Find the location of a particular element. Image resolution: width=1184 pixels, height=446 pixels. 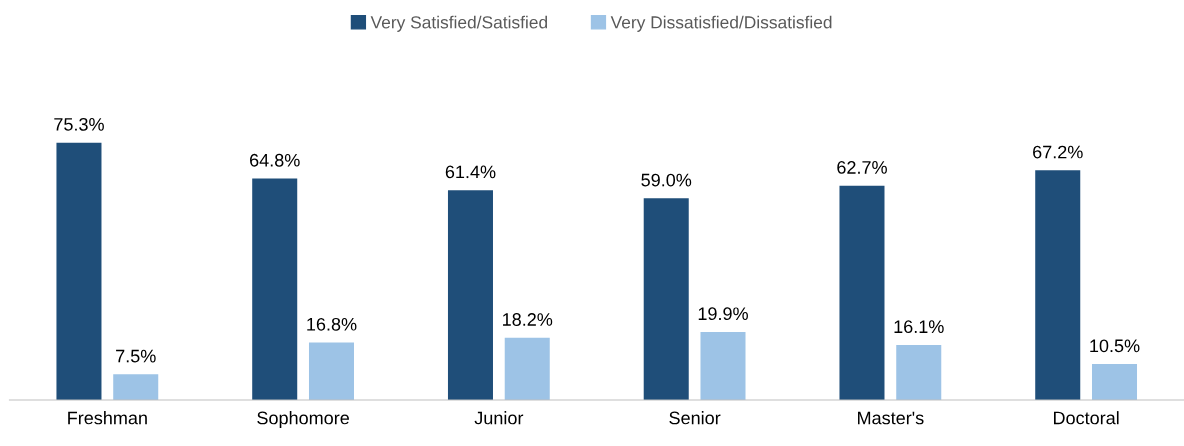

data-label: 61.4% is located at coordinates (470, 172).